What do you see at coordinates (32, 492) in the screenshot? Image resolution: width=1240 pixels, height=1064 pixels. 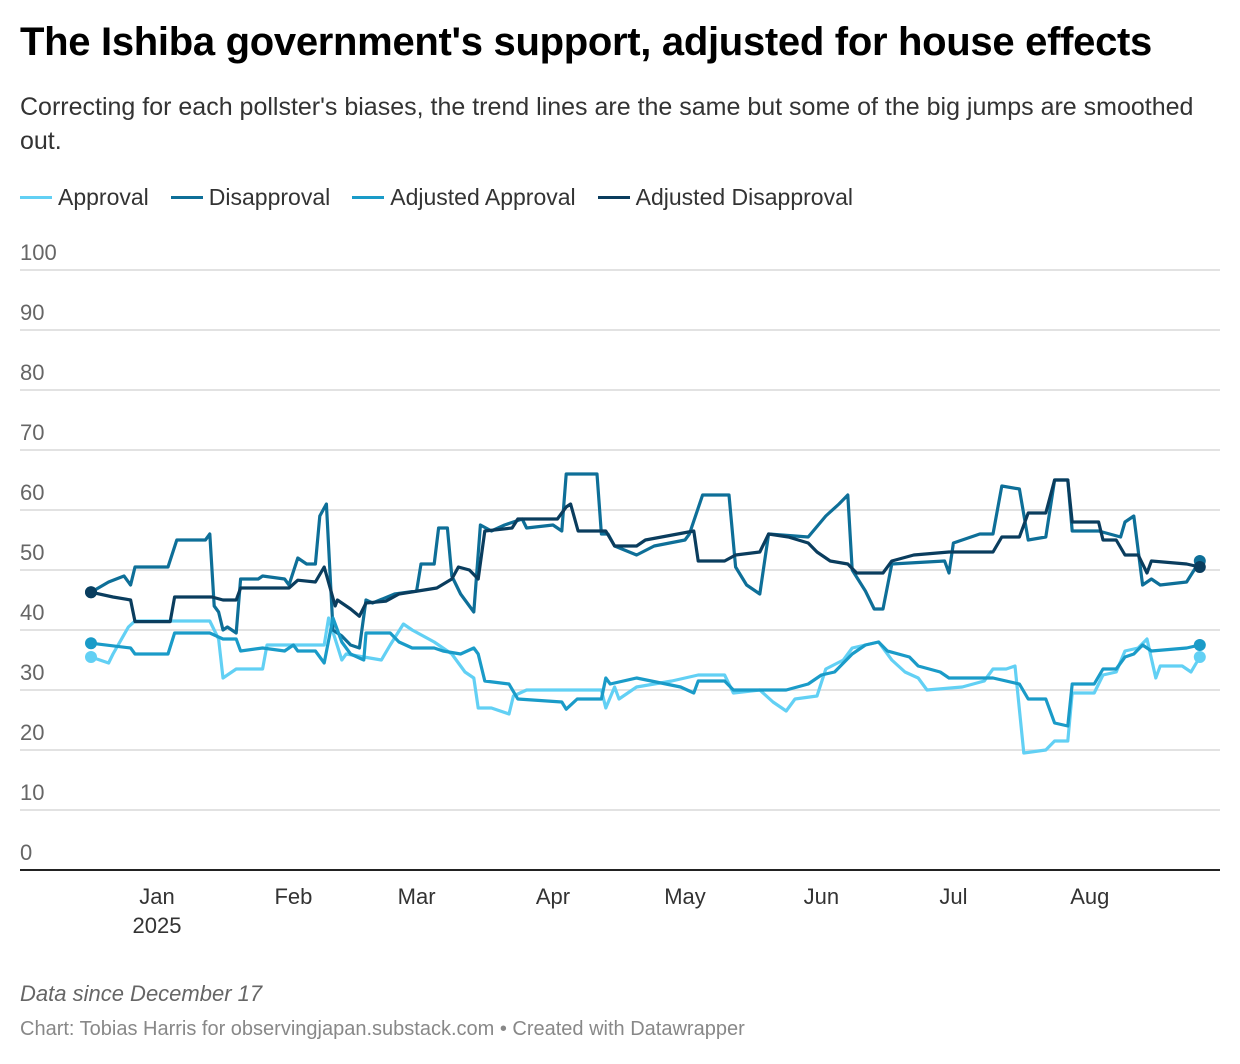 I see `y-tick-label: 60` at bounding box center [32, 492].